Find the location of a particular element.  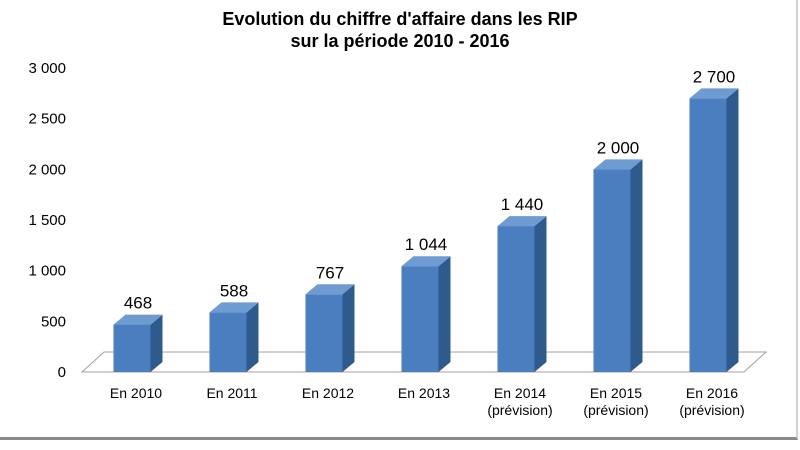

x-tick-label: En 2015 is located at coordinates (616, 393).